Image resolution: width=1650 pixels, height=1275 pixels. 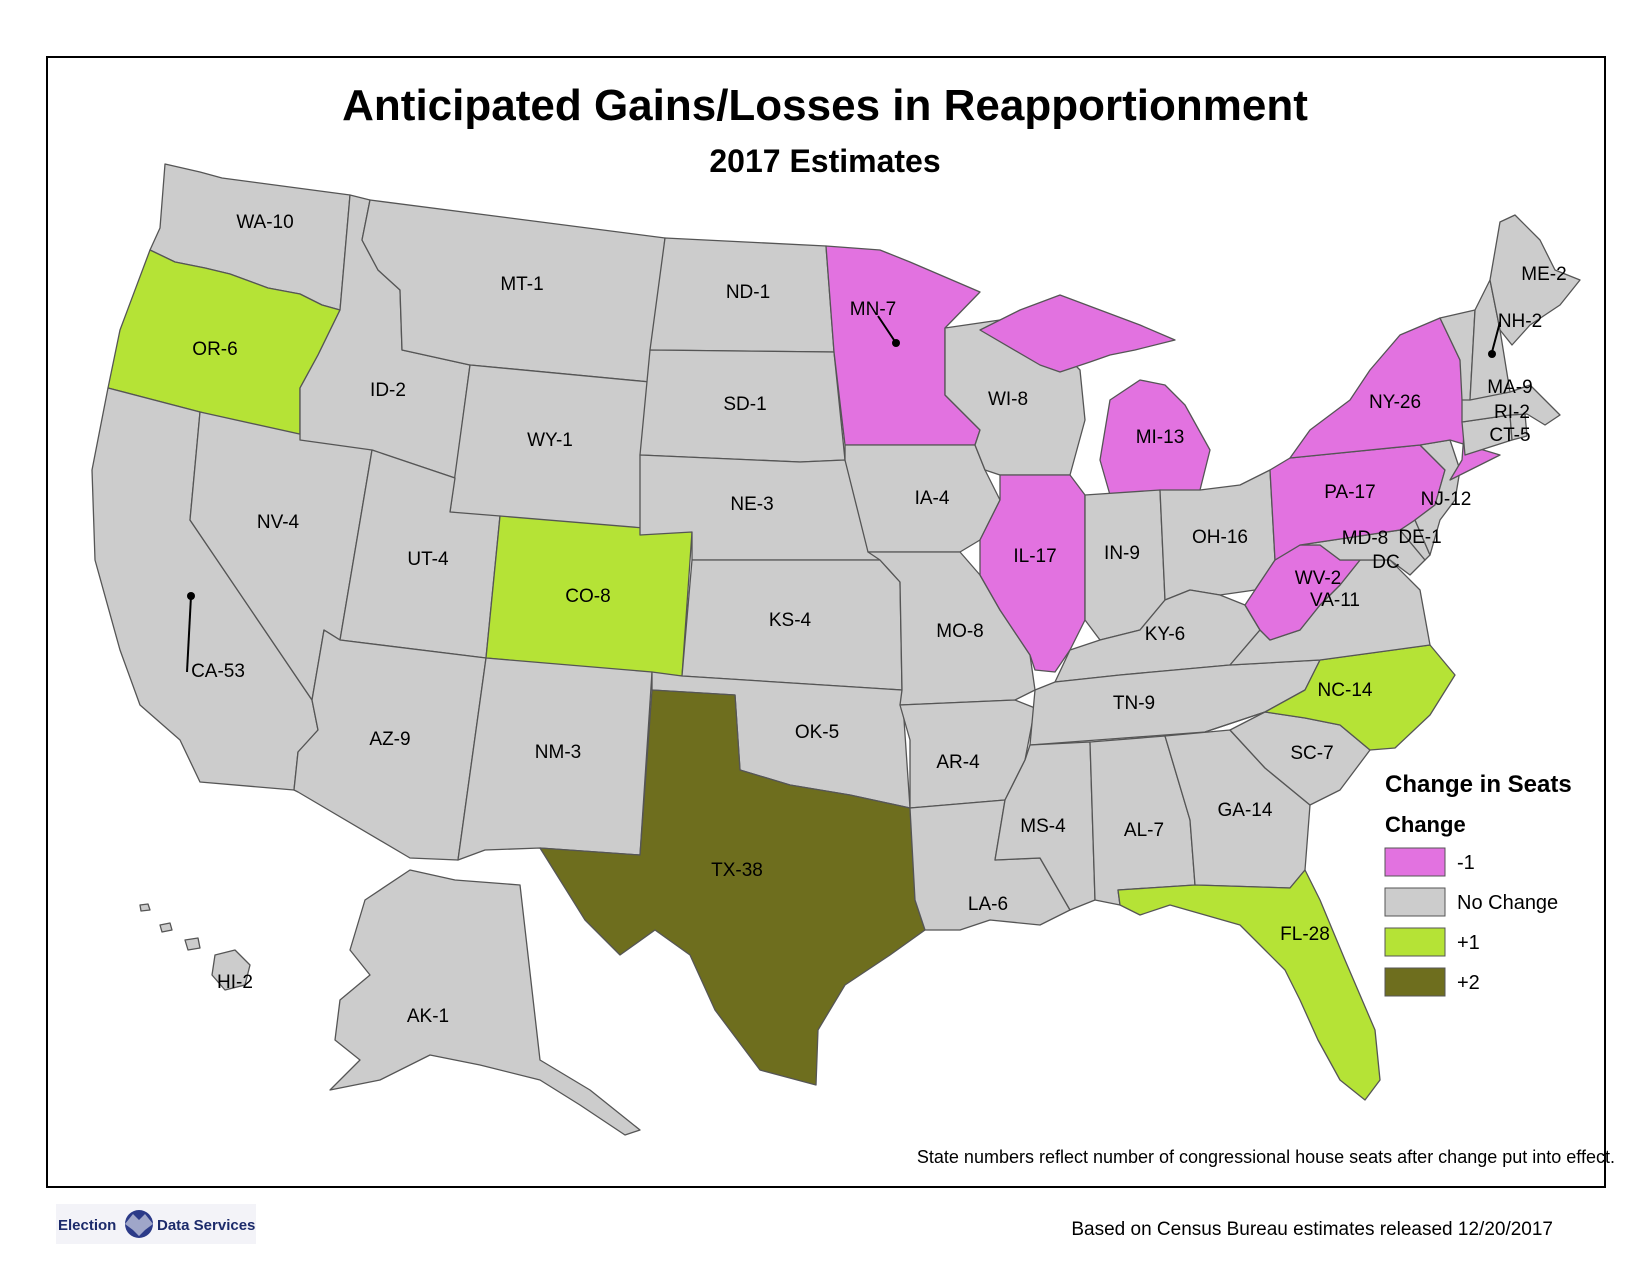 I want to click on legend-label-0: -1, so click(x=1466, y=863).